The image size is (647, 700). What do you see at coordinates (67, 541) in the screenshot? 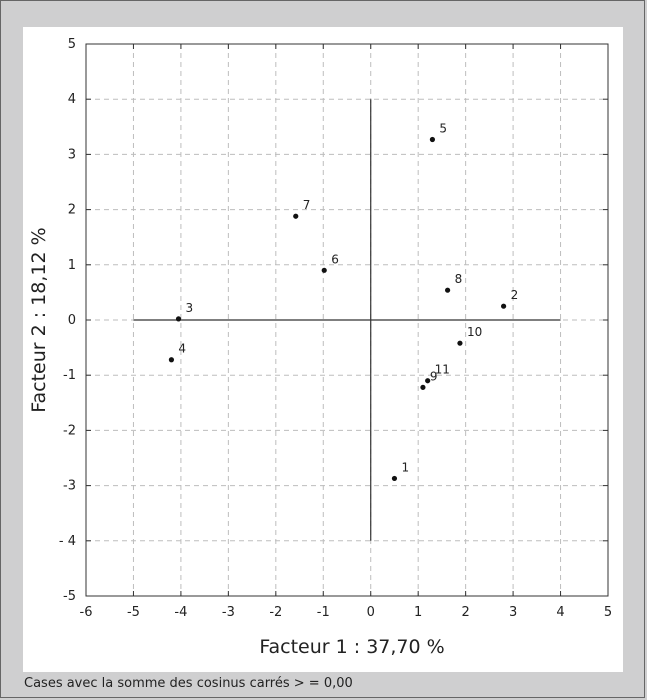
I see `y-tick-label: - 4` at bounding box center [67, 541].